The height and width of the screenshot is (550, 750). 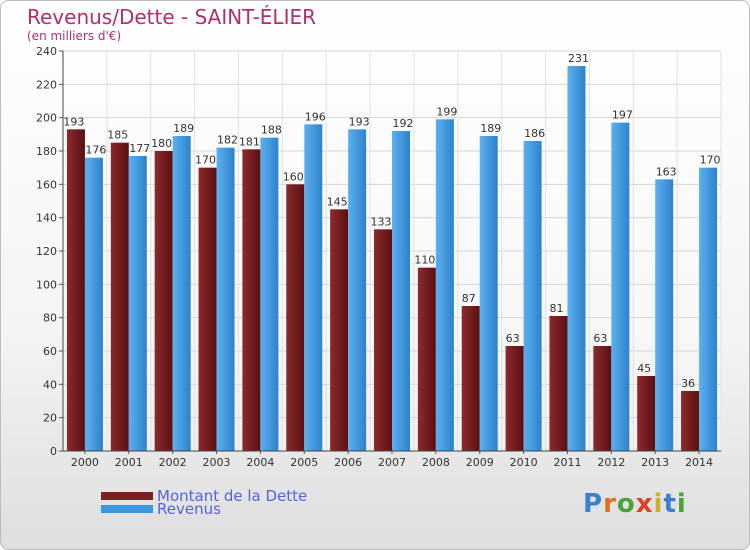 I want to click on y-tick-label: 80, so click(x=50, y=318).